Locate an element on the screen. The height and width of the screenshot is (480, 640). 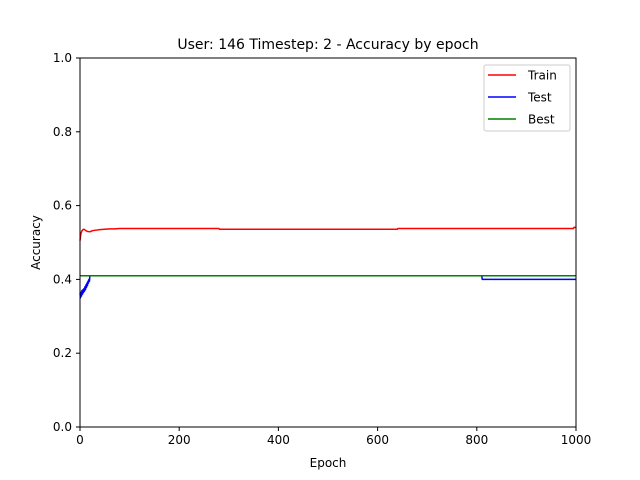
x-tick-label: 200 is located at coordinates (179, 440).